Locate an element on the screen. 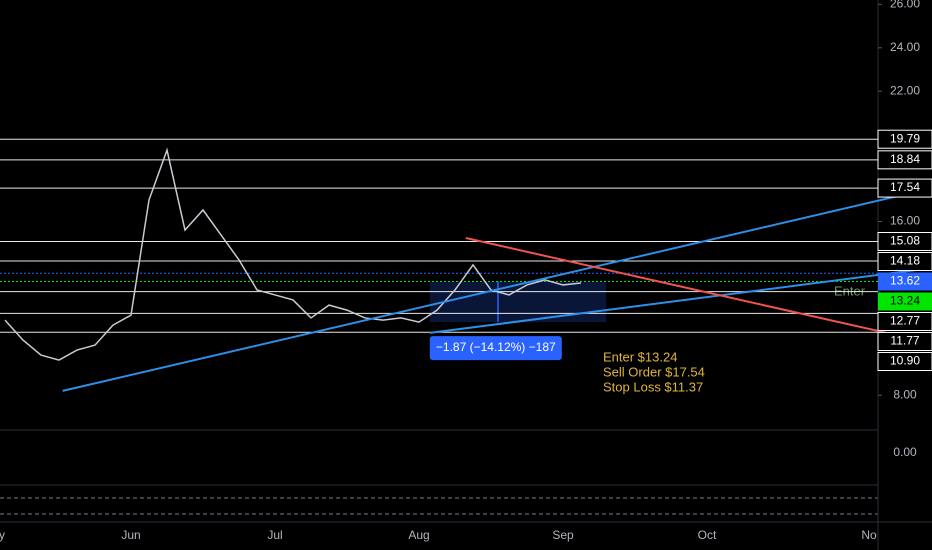  x-tick-label: Sep is located at coordinates (563, 535).